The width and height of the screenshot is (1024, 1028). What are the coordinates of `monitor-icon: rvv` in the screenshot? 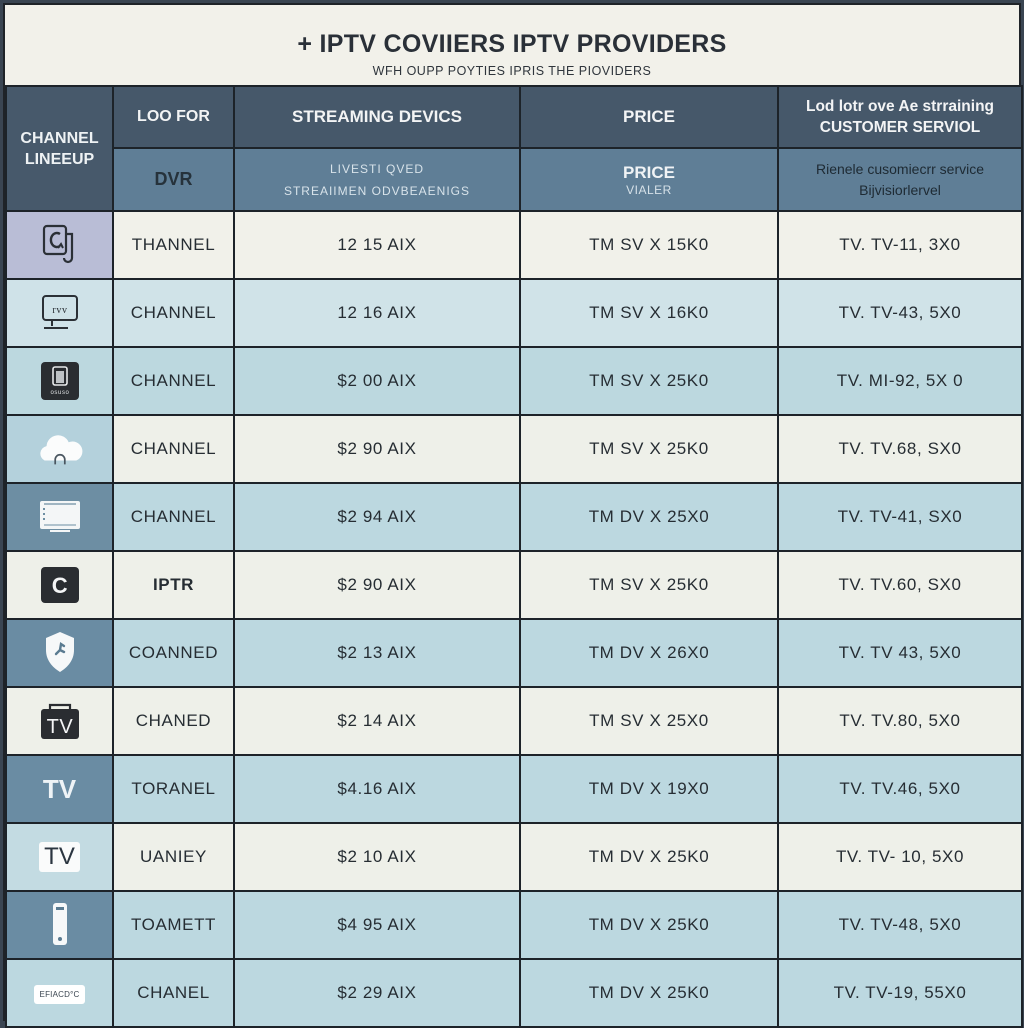 It's located at (60, 313).